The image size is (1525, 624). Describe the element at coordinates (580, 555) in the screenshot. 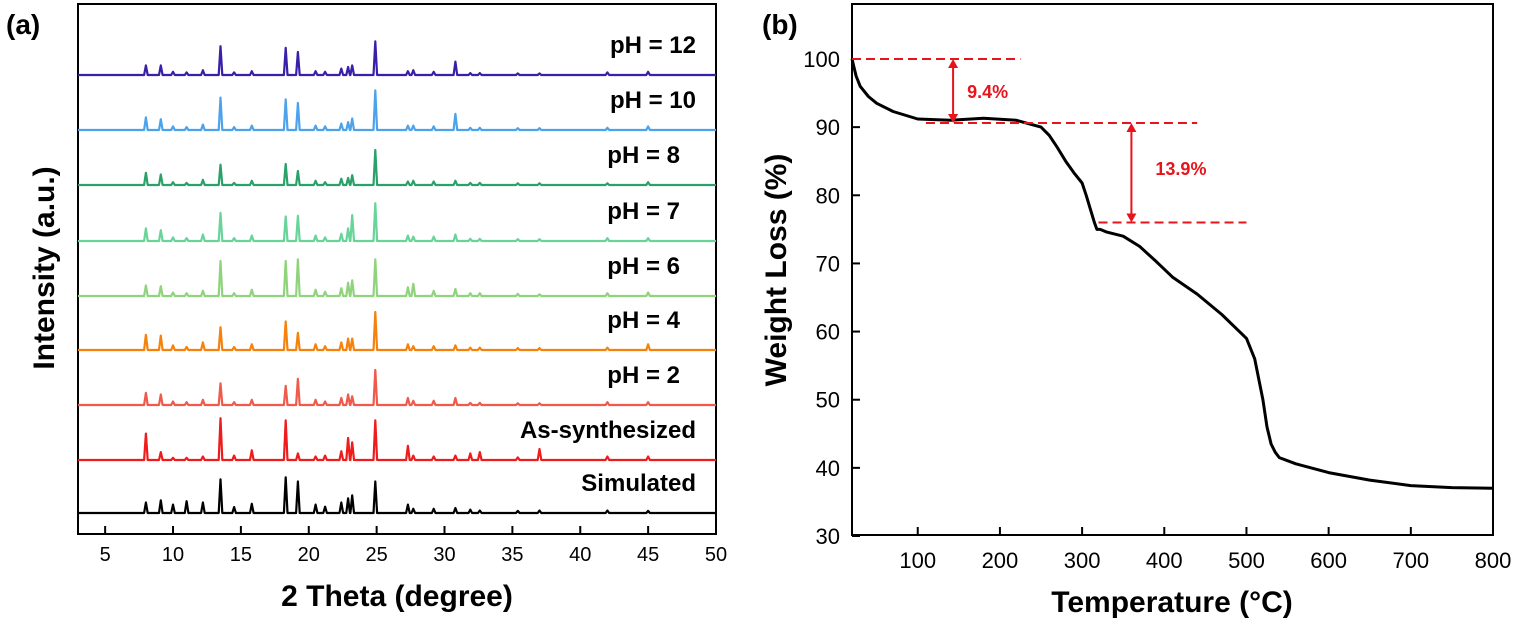

I see `panel-a-x-tick-label: 40` at that location.